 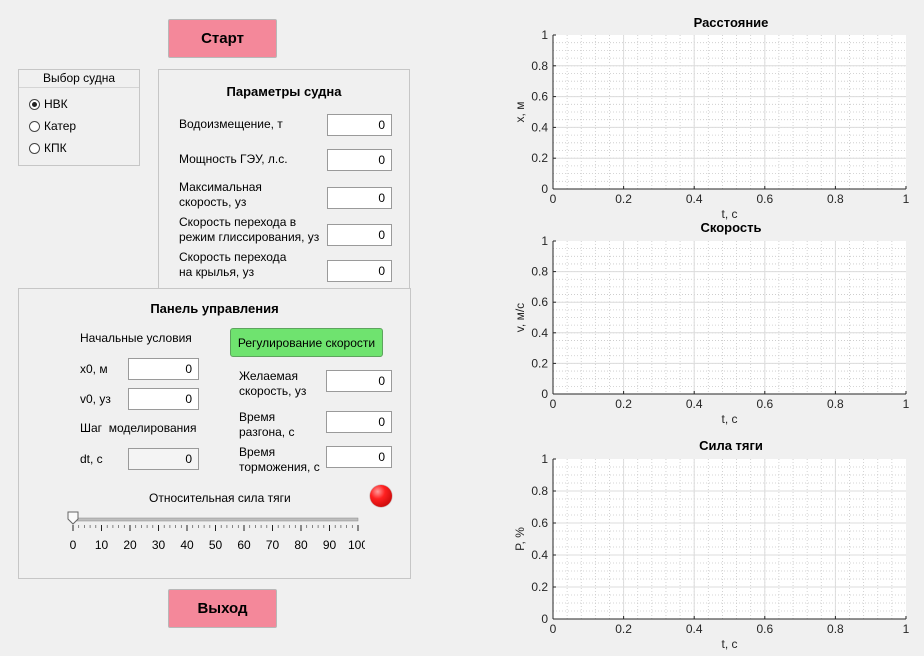 What do you see at coordinates (330, 545) in the screenshot?
I see `slider-tick-label: 90` at bounding box center [330, 545].